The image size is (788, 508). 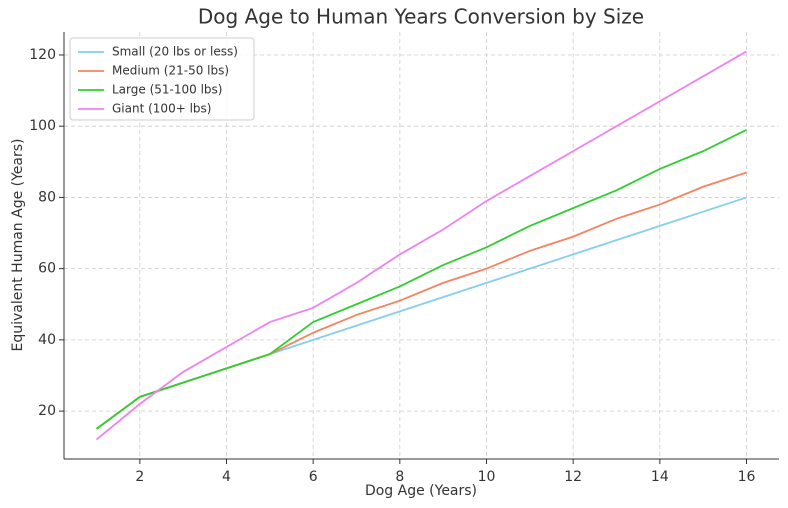 What do you see at coordinates (660, 477) in the screenshot?
I see `x-tick-label: 14` at bounding box center [660, 477].